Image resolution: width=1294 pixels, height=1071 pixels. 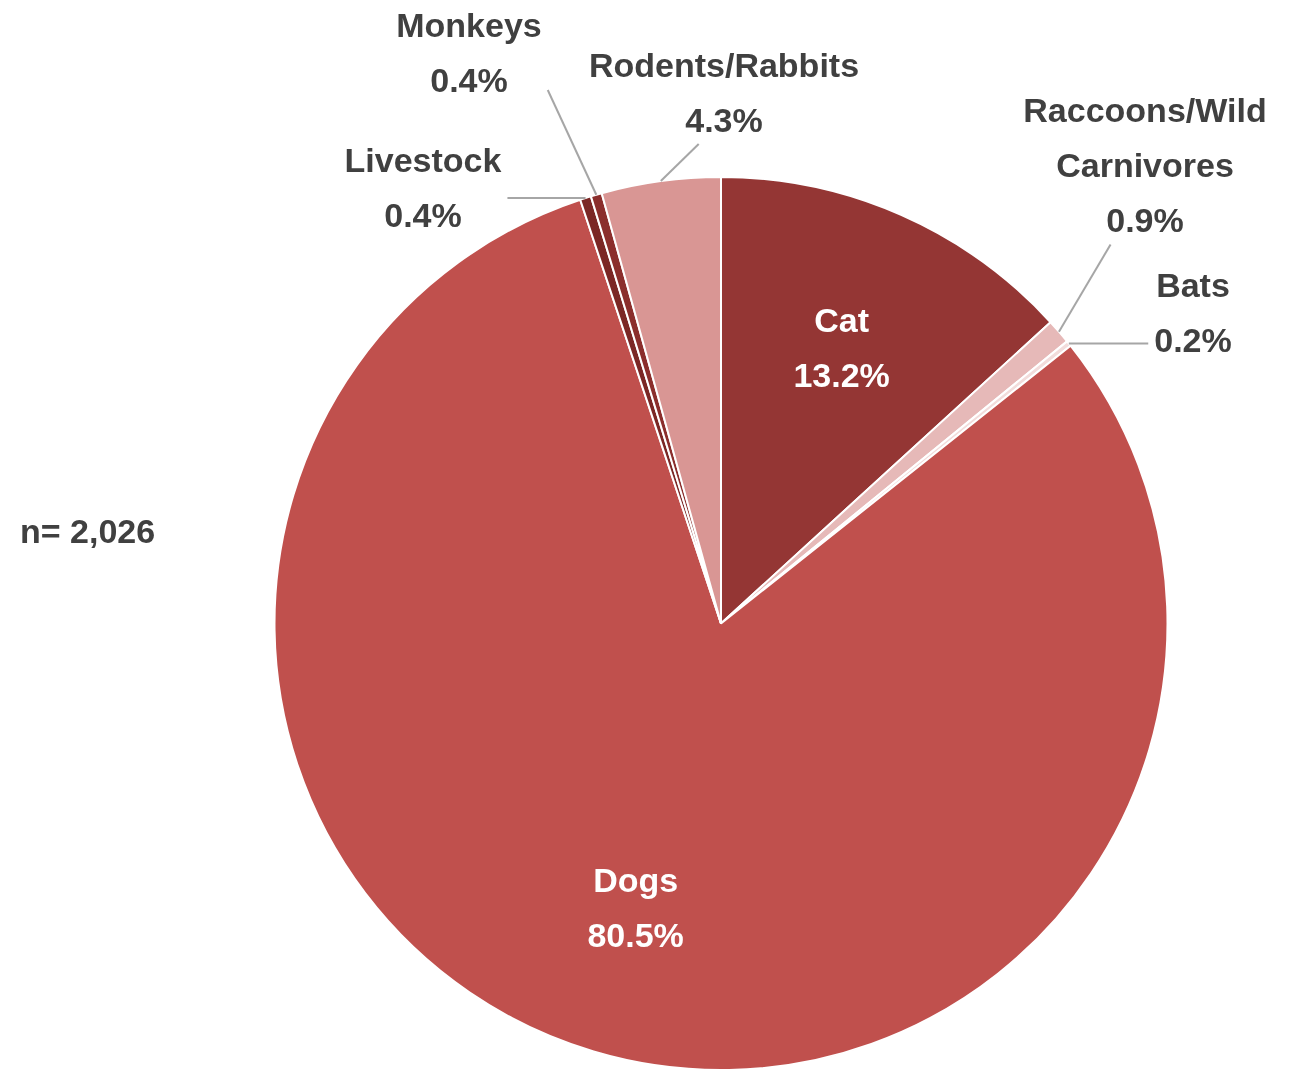 What do you see at coordinates (1193, 339) in the screenshot?
I see `data-label: 0.2%` at bounding box center [1193, 339].